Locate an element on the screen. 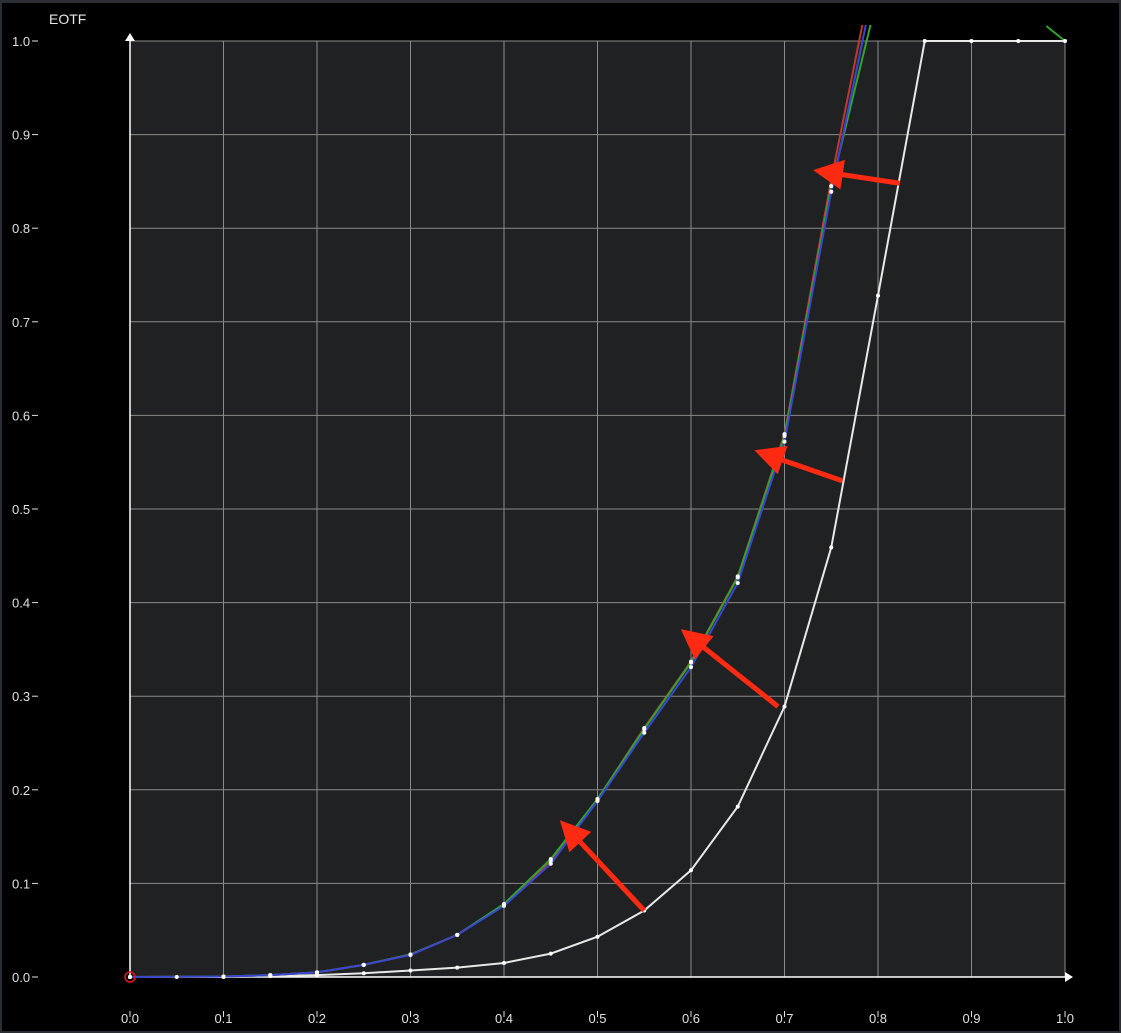 This screenshot has width=1121, height=1033. y-axis-arrow-icon is located at coordinates (130, 37).